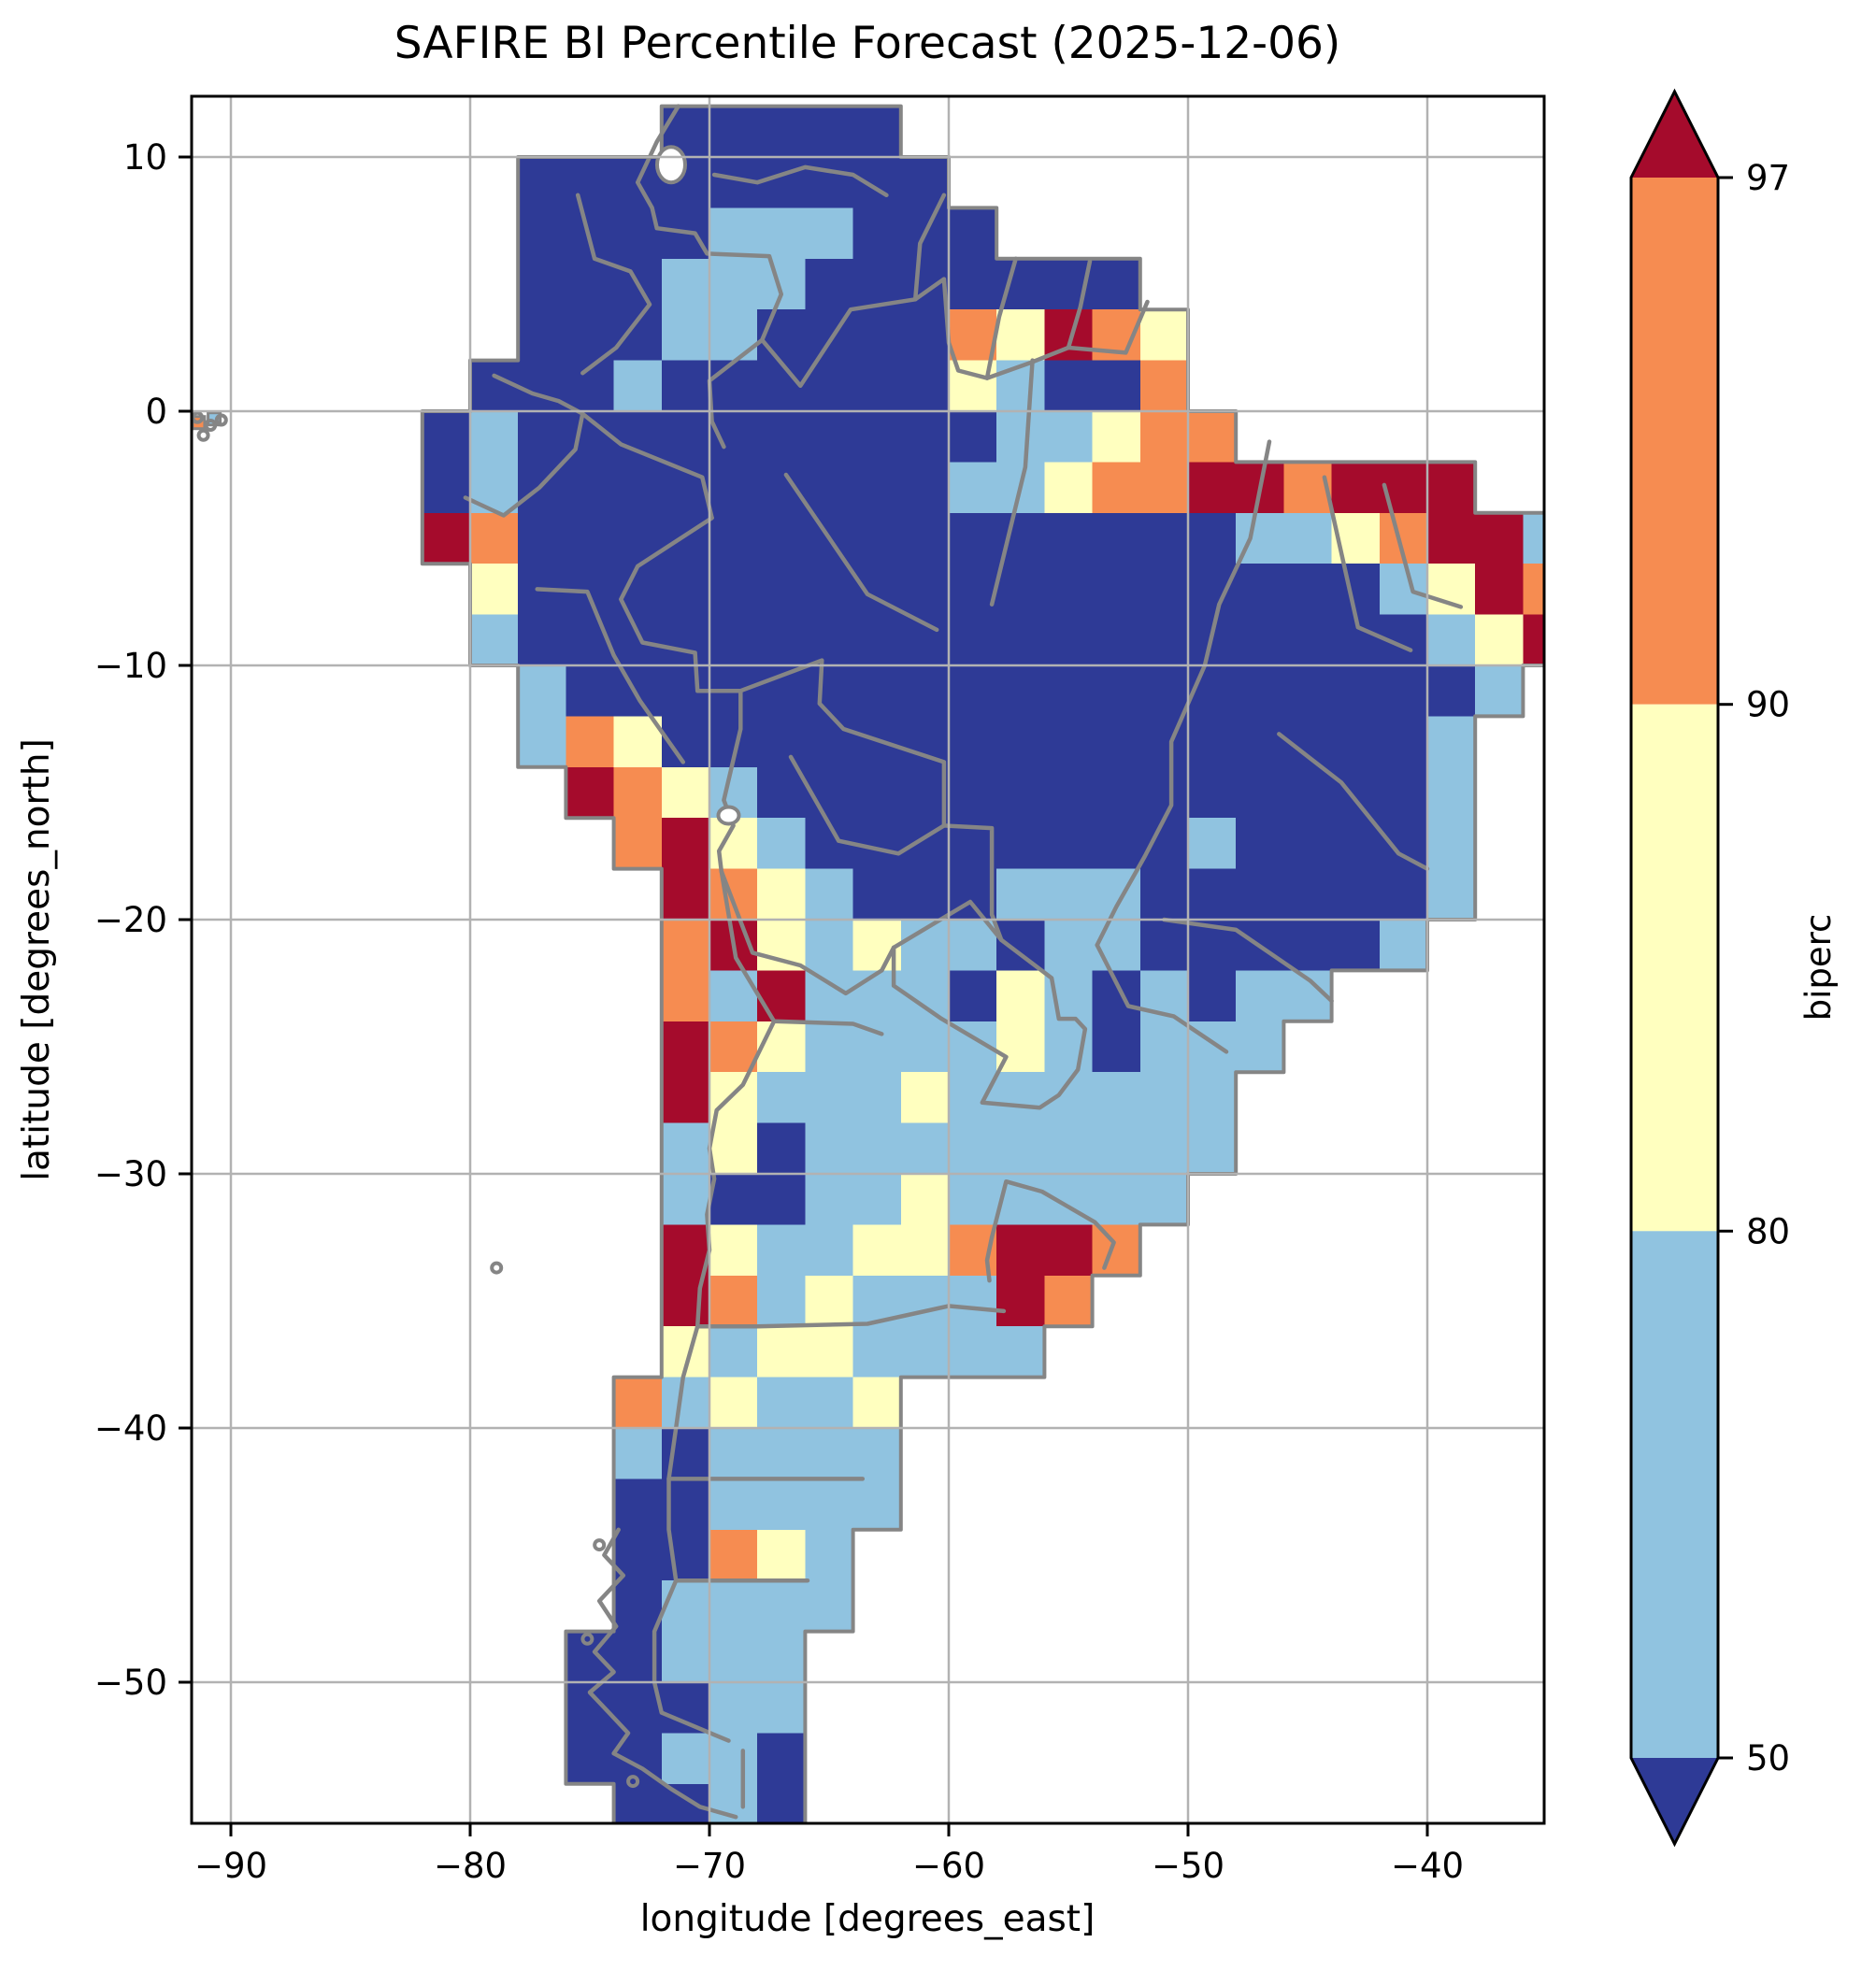  I want to click on x-tick-label: −40, so click(1428, 1866).